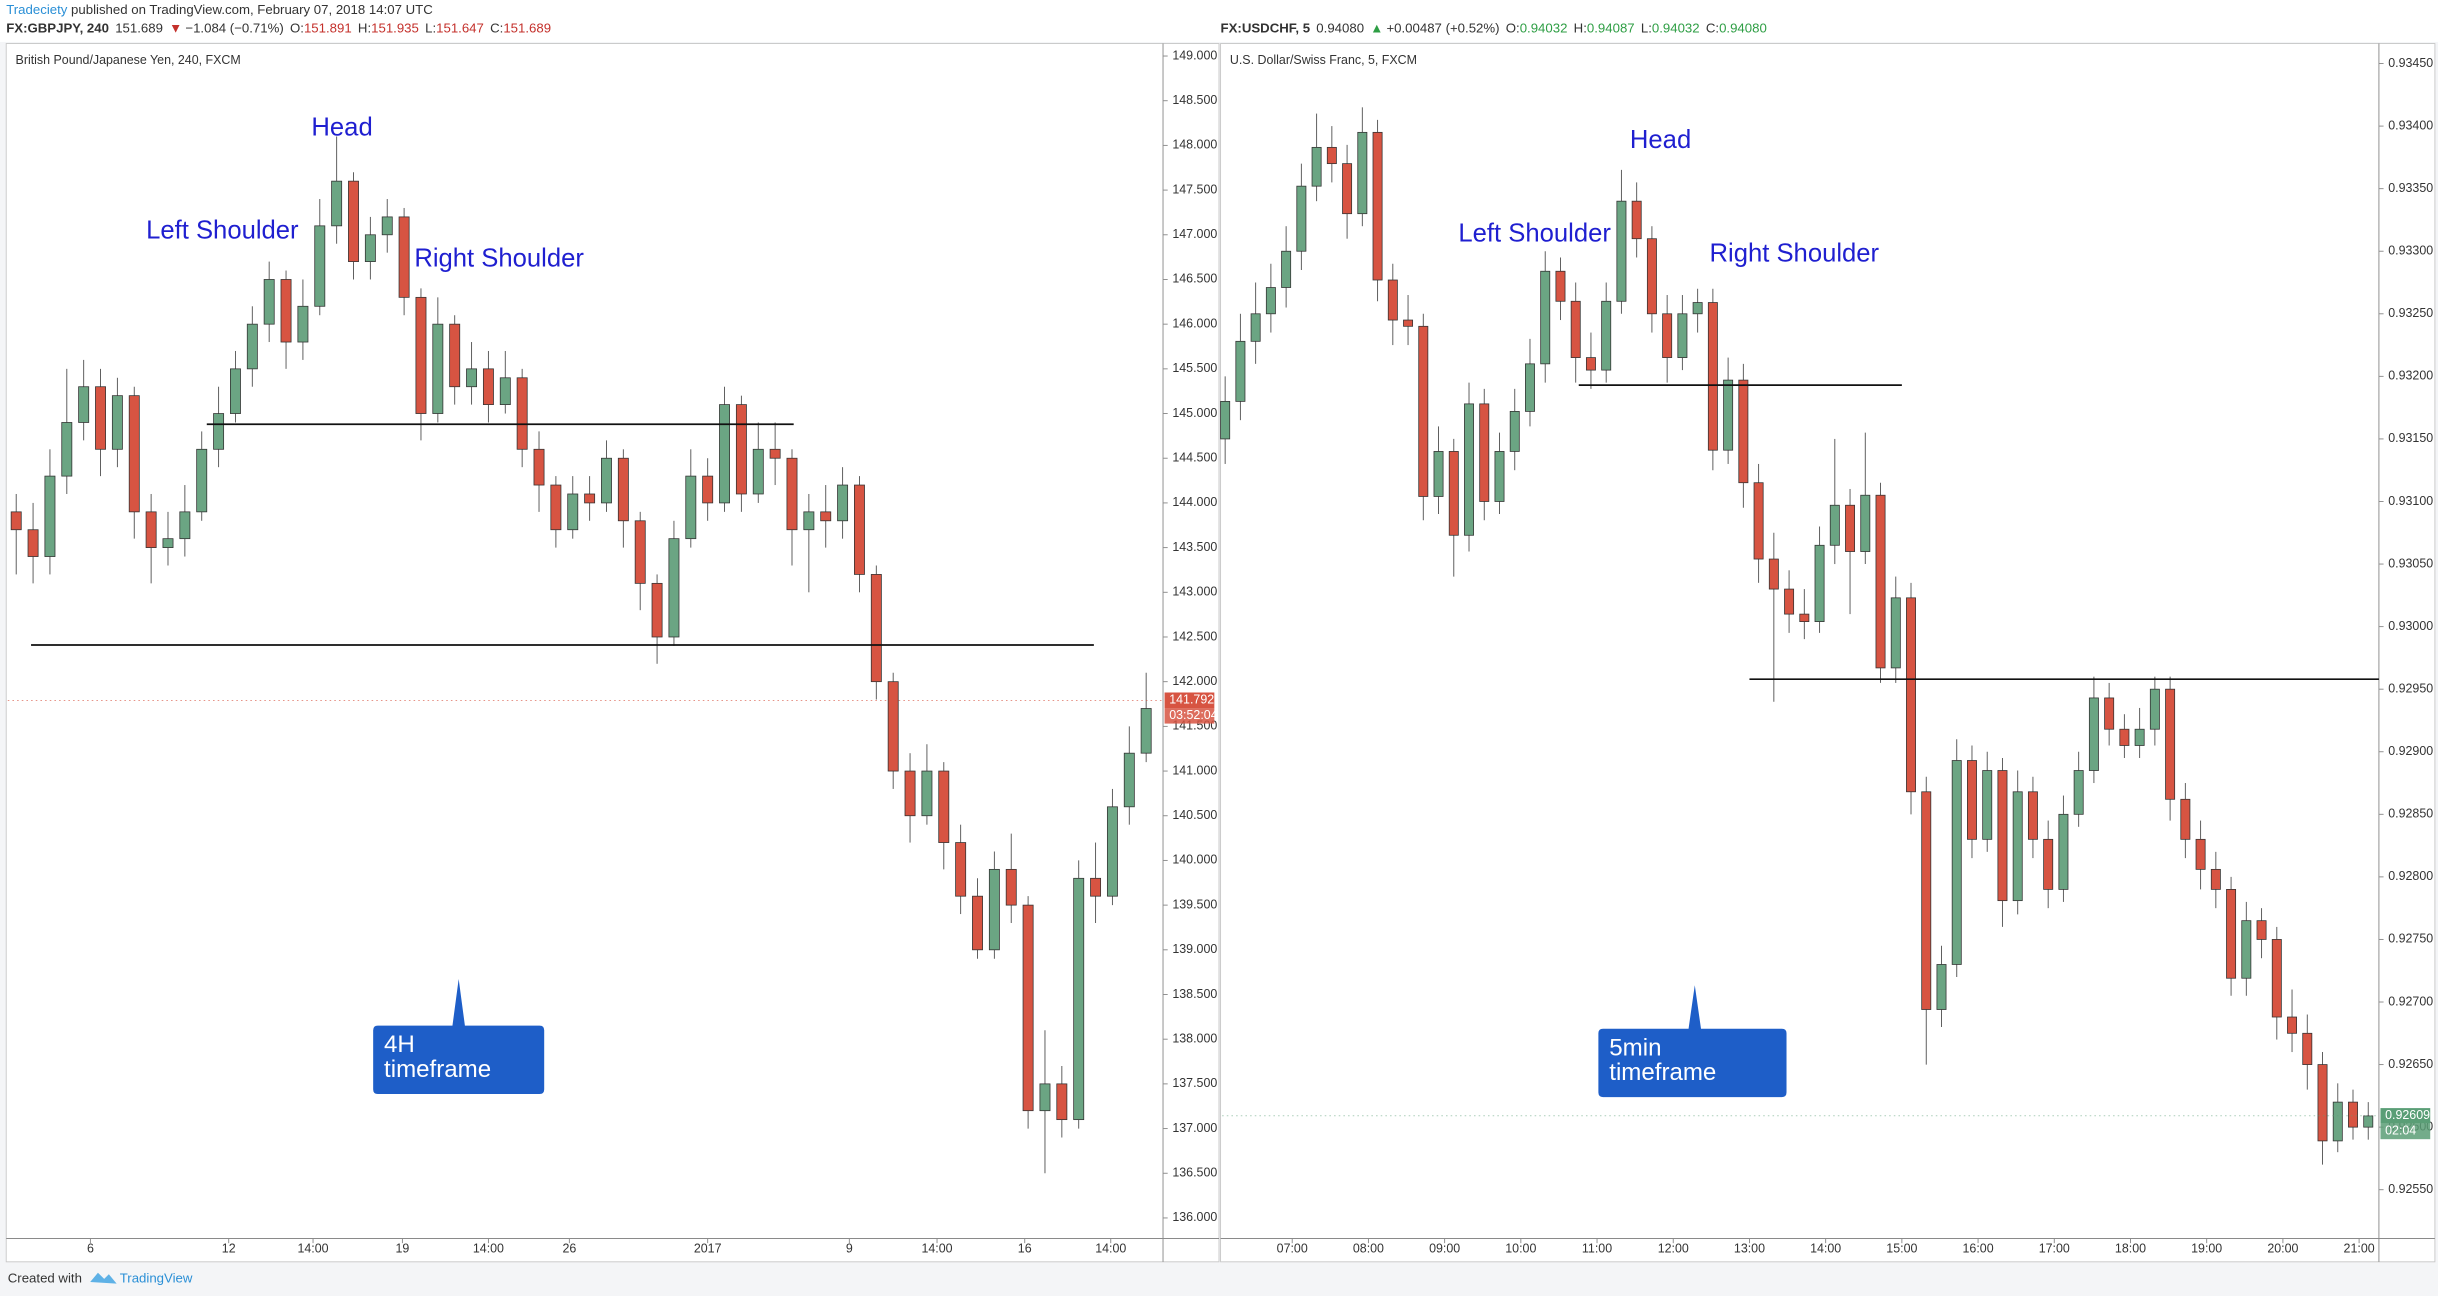 The image size is (2438, 1296). What do you see at coordinates (90, 1249) in the screenshot?
I see `x-tick-label: 6` at bounding box center [90, 1249].